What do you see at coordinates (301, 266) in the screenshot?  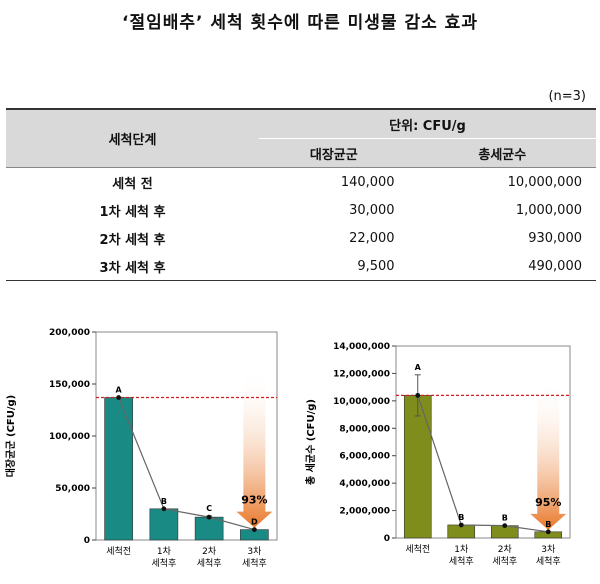 I see `table-row: 3차 세척 후 9,500 490,000` at bounding box center [301, 266].